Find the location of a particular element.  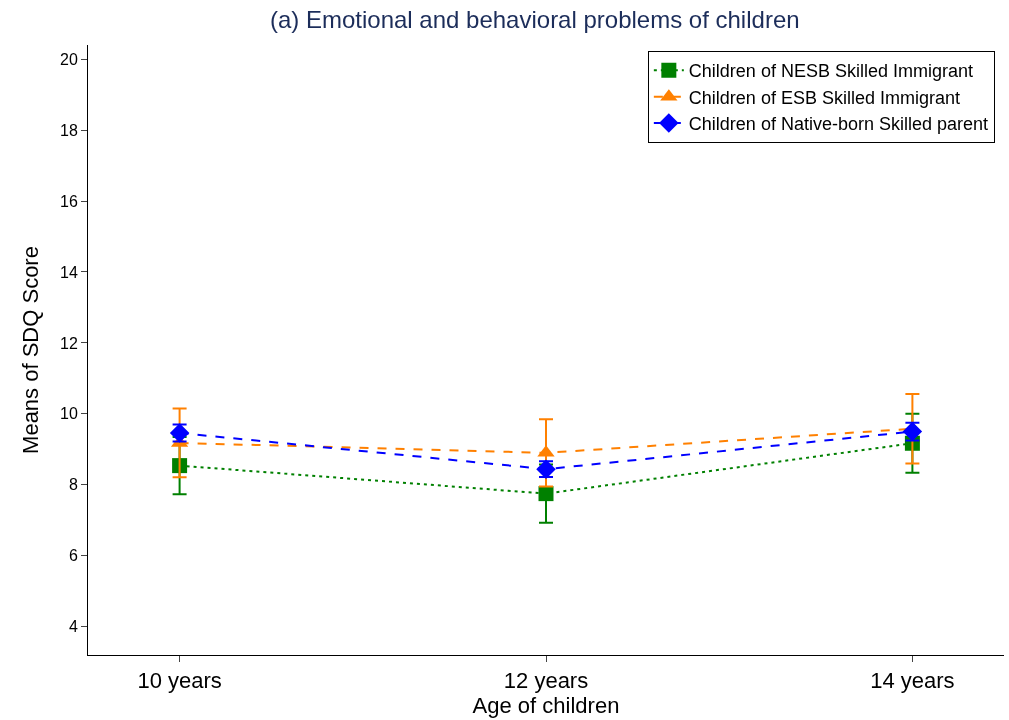

legend-label: Children of ESB Skilled Immigrant is located at coordinates (824, 97).